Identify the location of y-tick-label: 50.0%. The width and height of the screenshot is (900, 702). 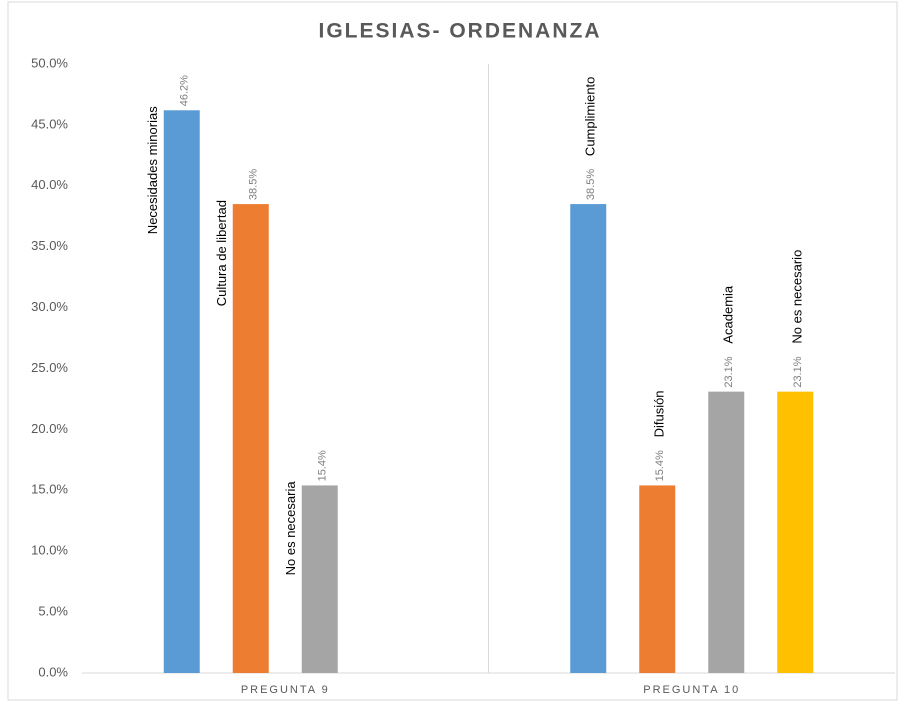
(49, 62).